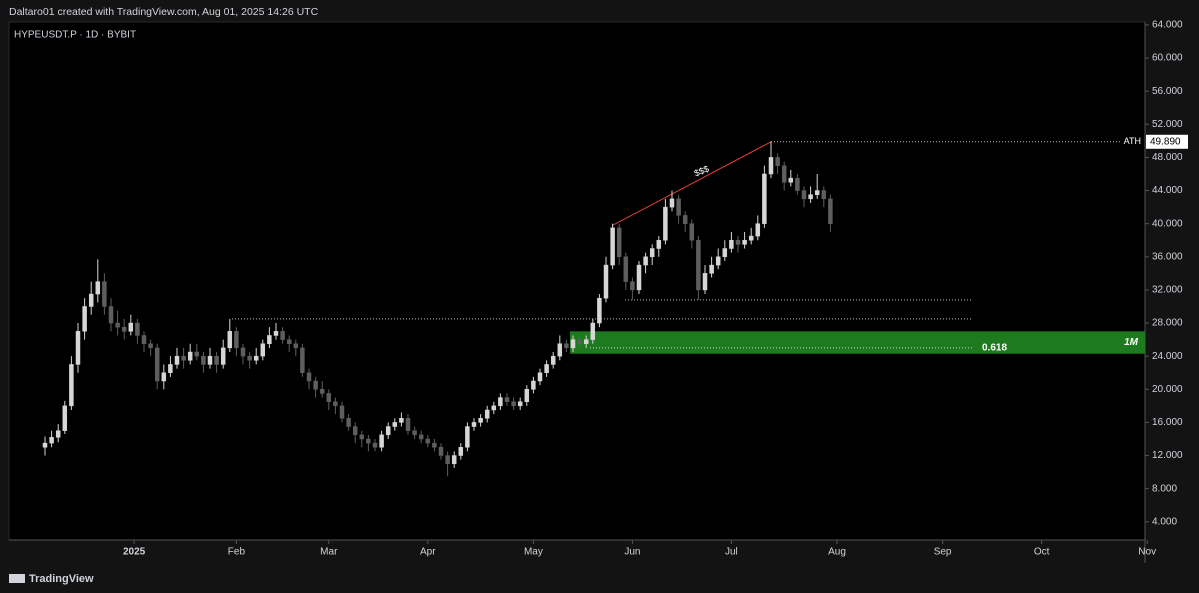  What do you see at coordinates (1167, 323) in the screenshot?
I see `y-tick-label: 28.000` at bounding box center [1167, 323].